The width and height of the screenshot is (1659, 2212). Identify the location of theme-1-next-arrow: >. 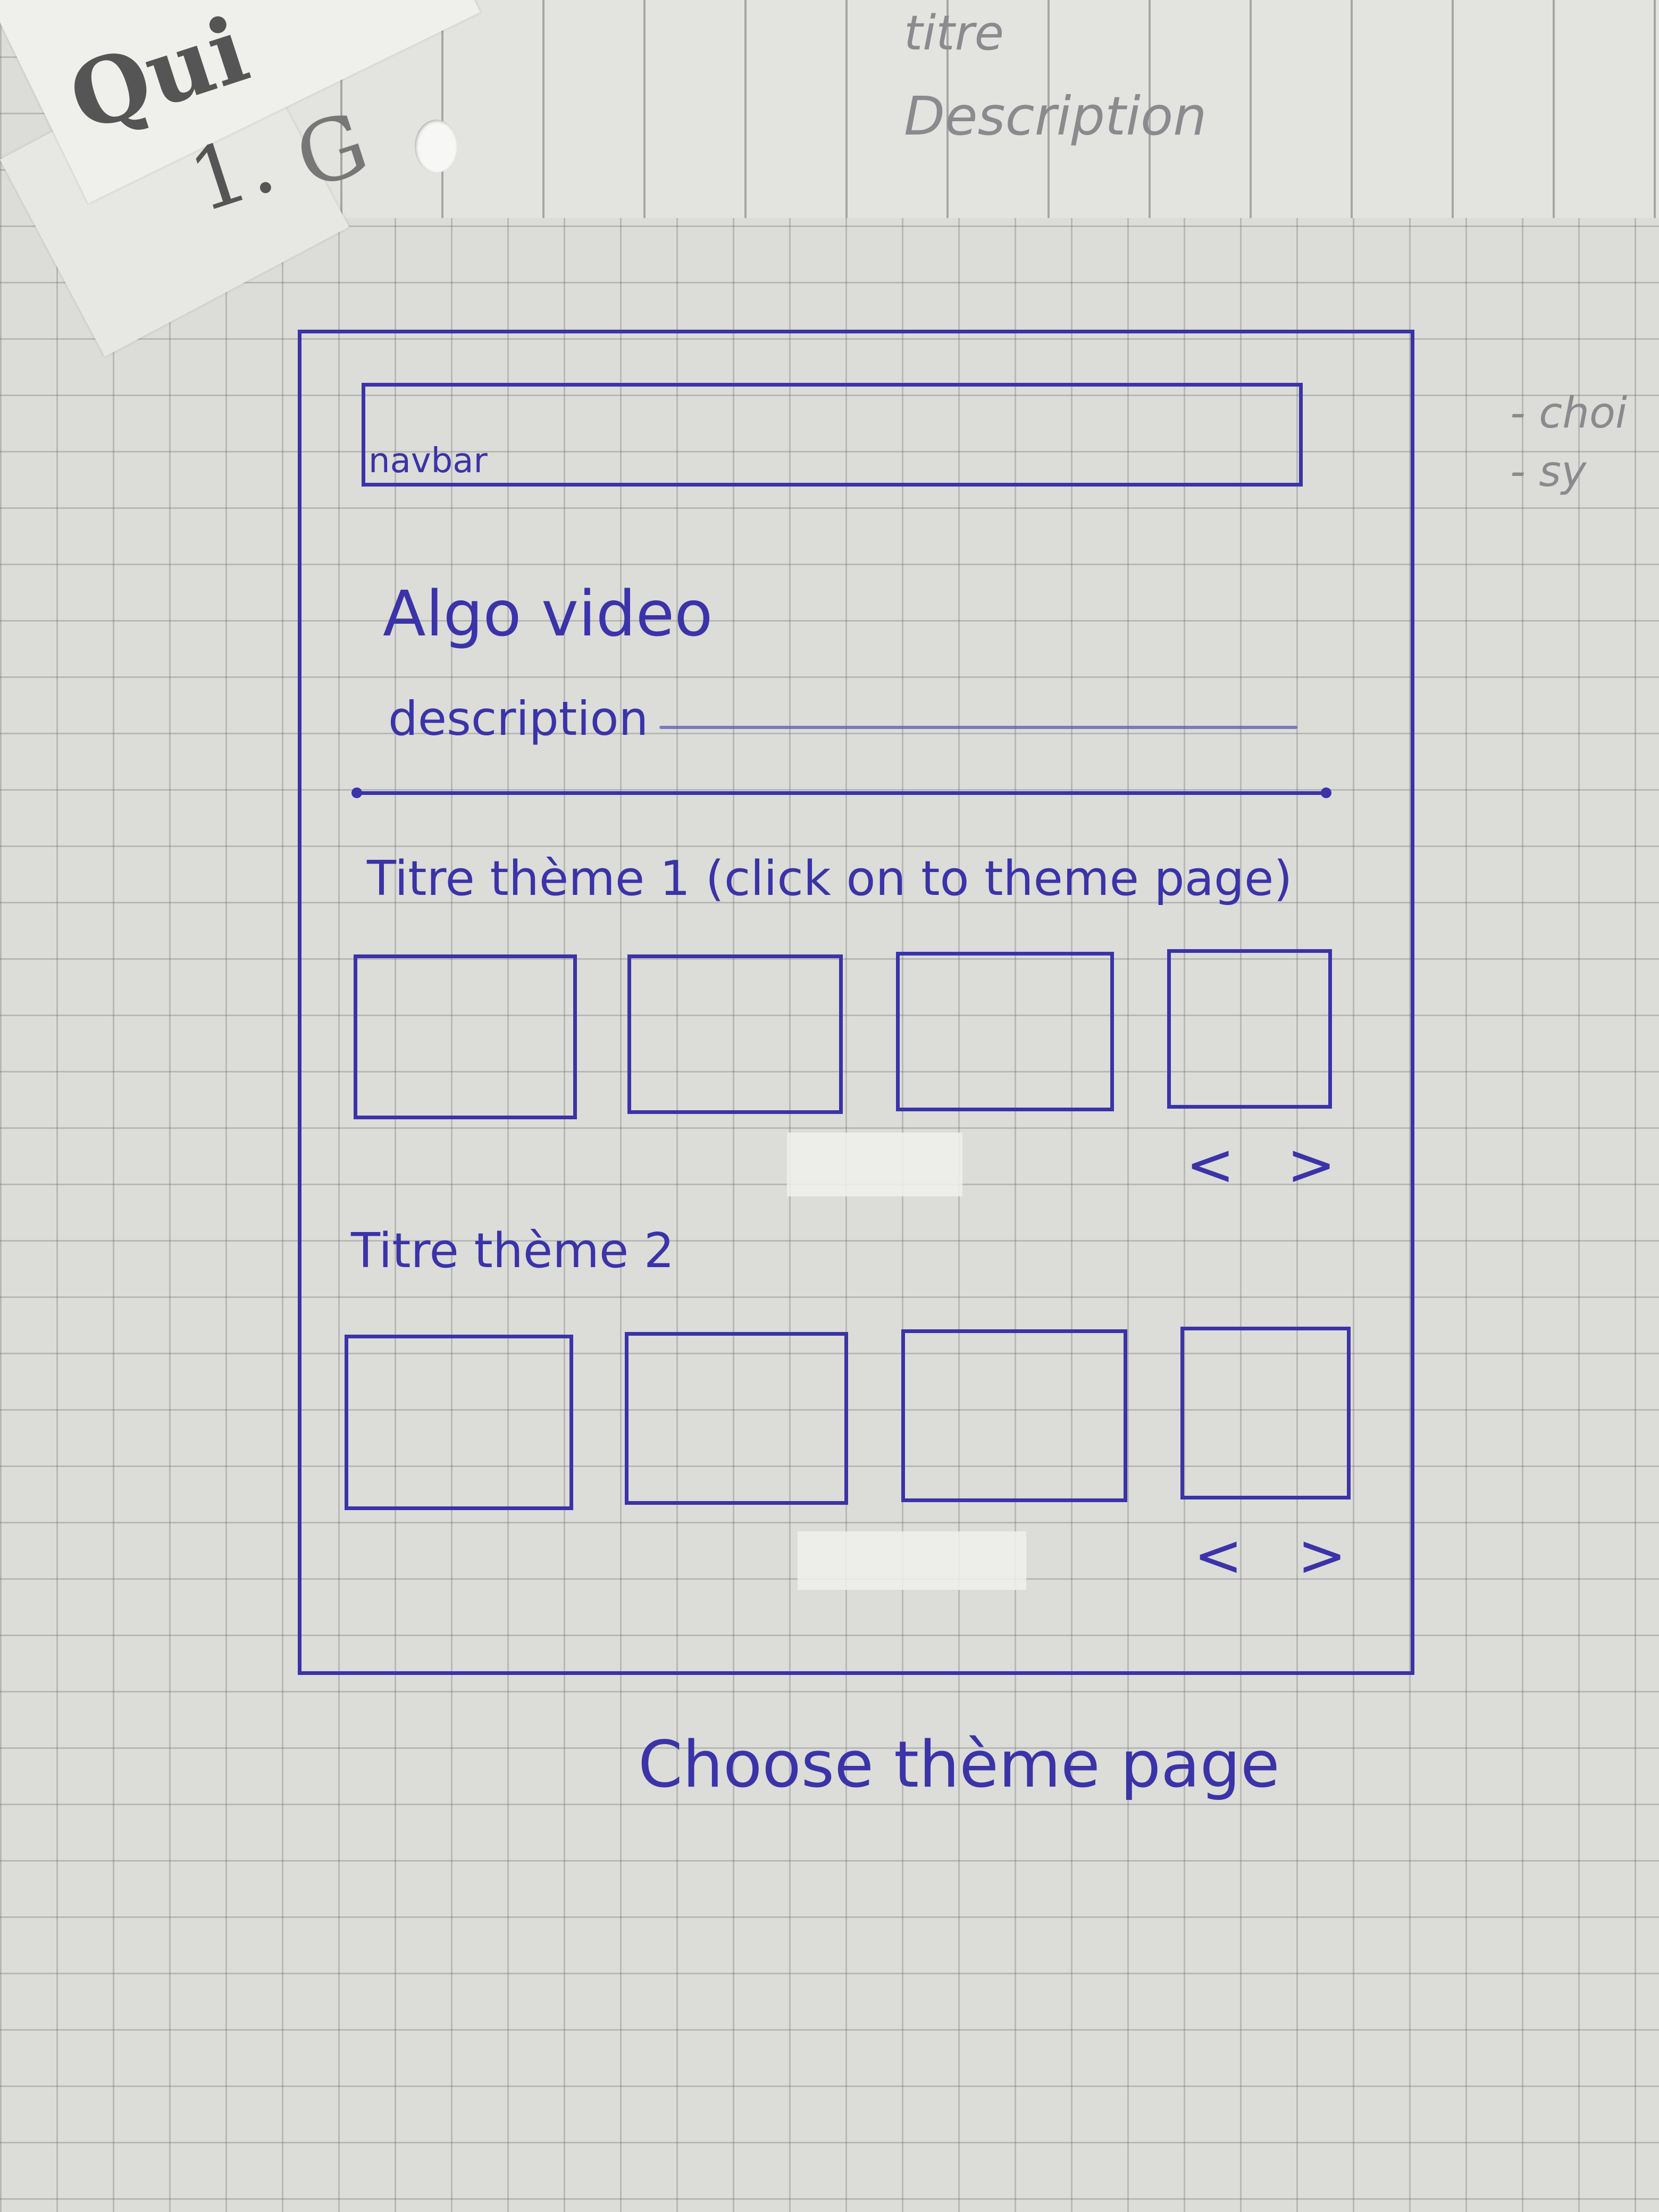
(1311, 1164).